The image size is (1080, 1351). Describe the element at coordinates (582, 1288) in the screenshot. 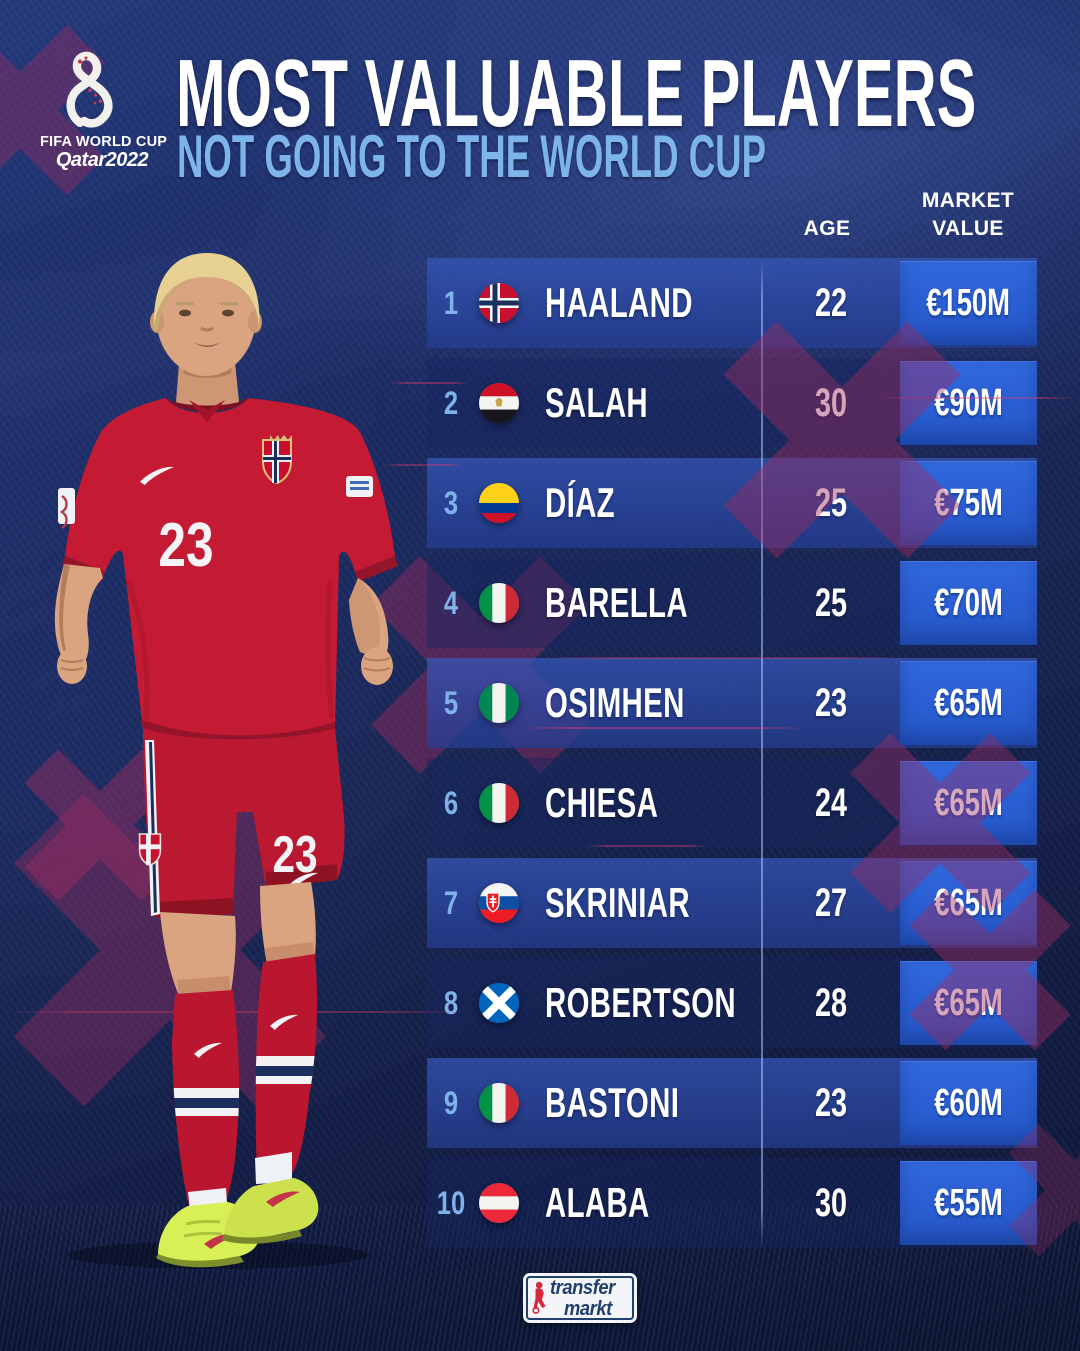

I see `transfermarkt-wordmark-top: transfer` at that location.